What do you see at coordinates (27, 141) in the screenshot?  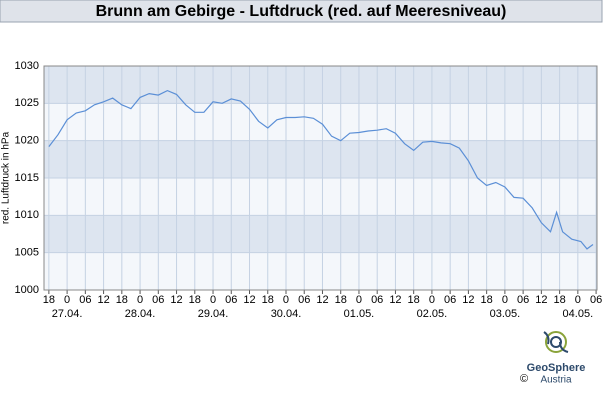 I see `y-tick-label: 1020` at bounding box center [27, 141].